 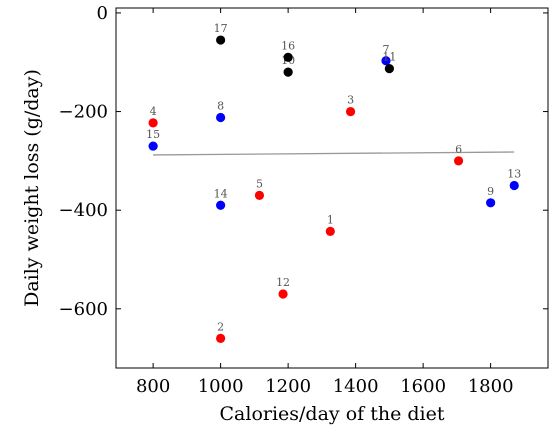 What do you see at coordinates (288, 45) in the screenshot?
I see `data-point-label: 16` at bounding box center [288, 45].